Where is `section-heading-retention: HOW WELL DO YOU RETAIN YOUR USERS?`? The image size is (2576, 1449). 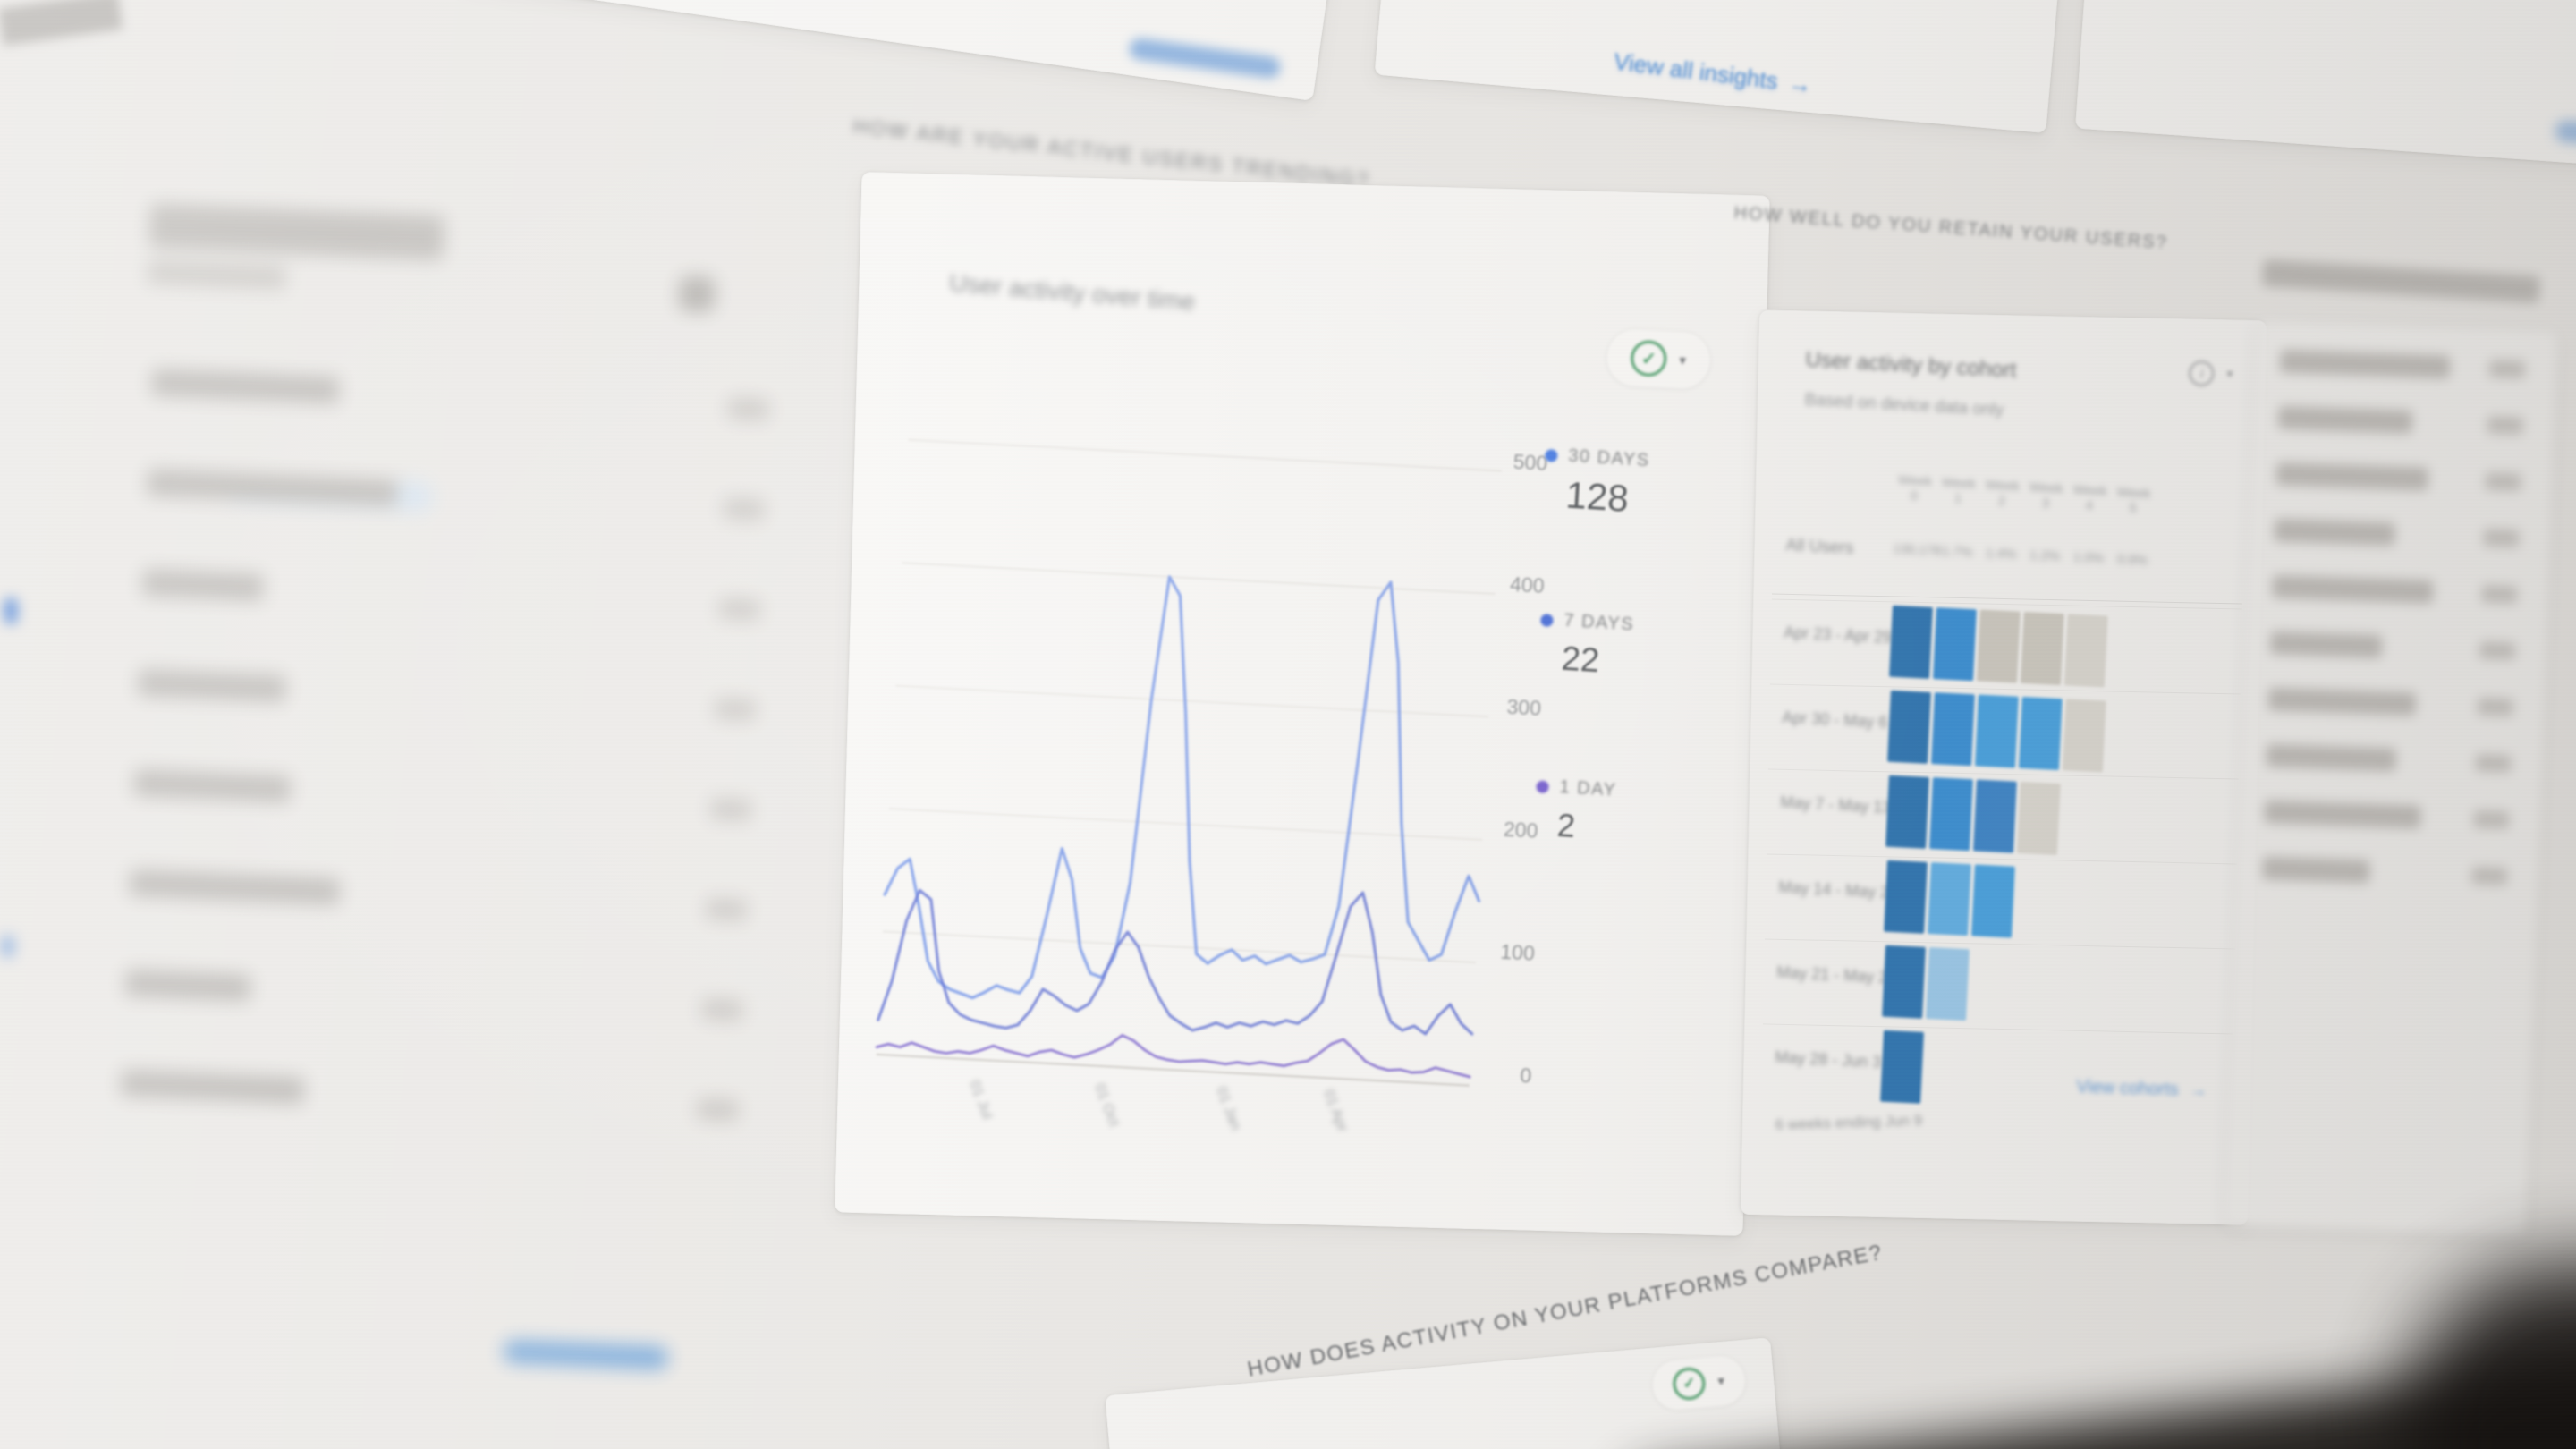
section-heading-retention: HOW WELL DO YOU RETAIN YOUR USERS? is located at coordinates (1951, 228).